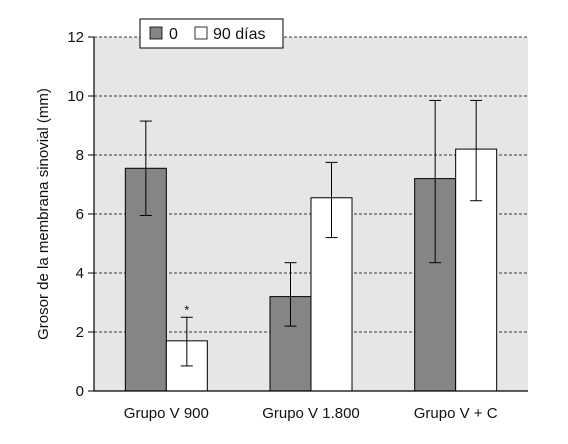 The height and width of the screenshot is (444, 568). I want to click on y-axis-label: Grosor de la membrana sinovial (mm), so click(43, 214).